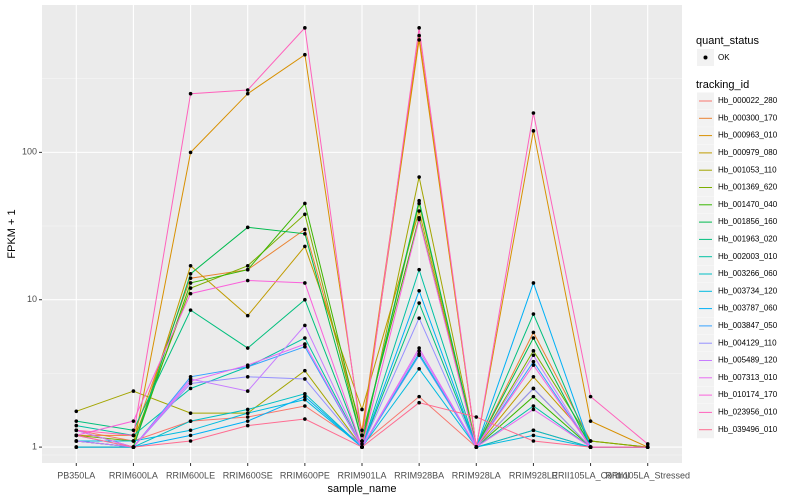  I want to click on legend-label: Hb_002003_010, so click(748, 256).